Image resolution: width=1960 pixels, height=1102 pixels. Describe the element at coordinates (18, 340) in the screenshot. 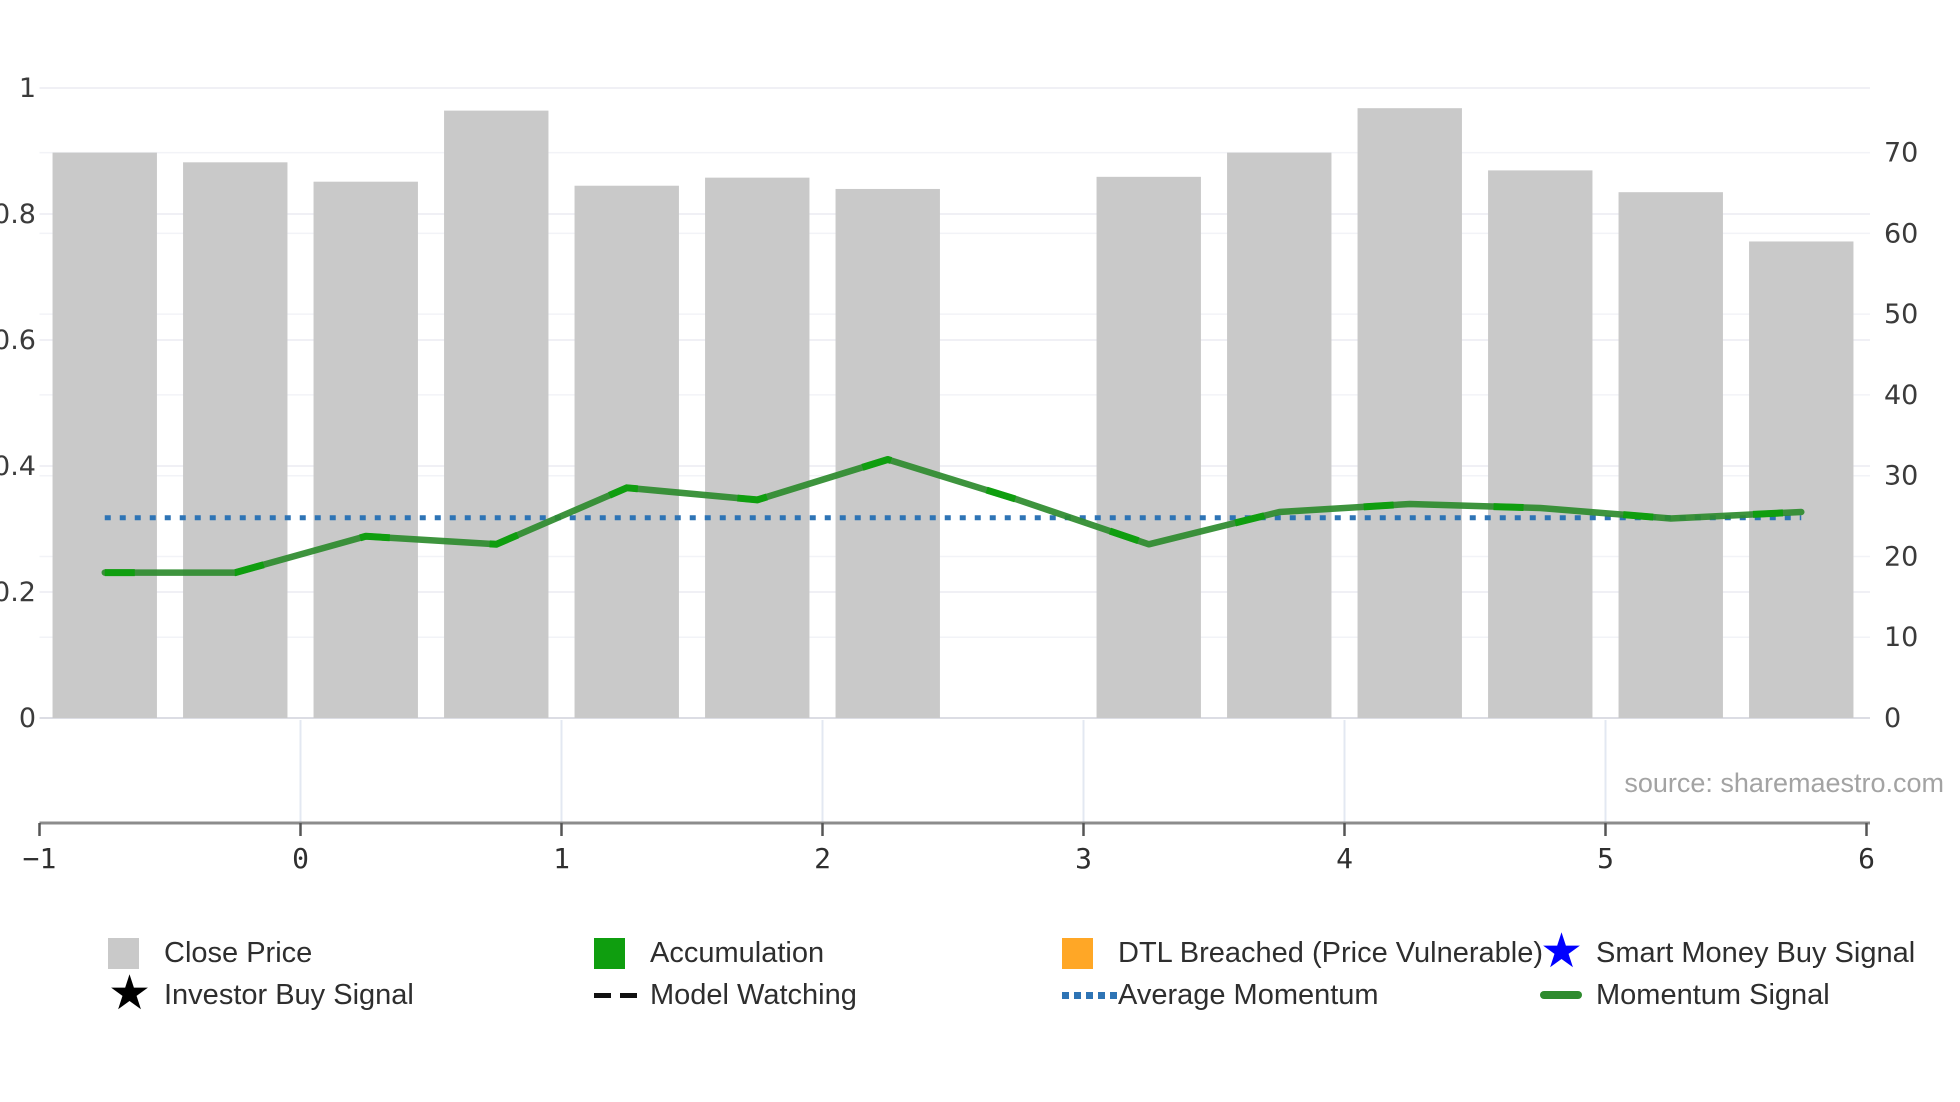

I see `y-left-tick-label: 0.6` at that location.